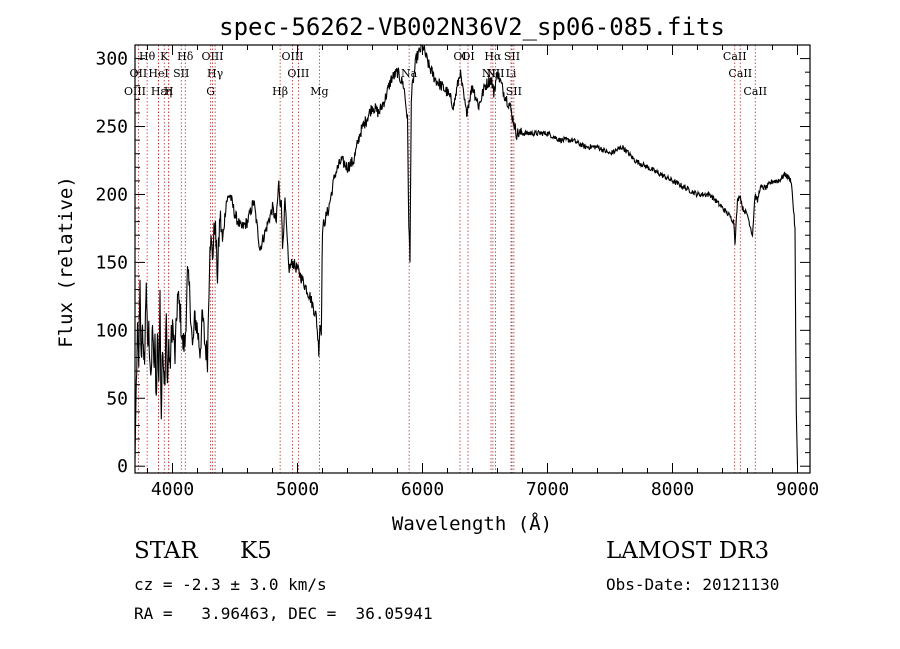 This screenshot has width=900, height=649. I want to click on line-label: Hγ, so click(215, 73).